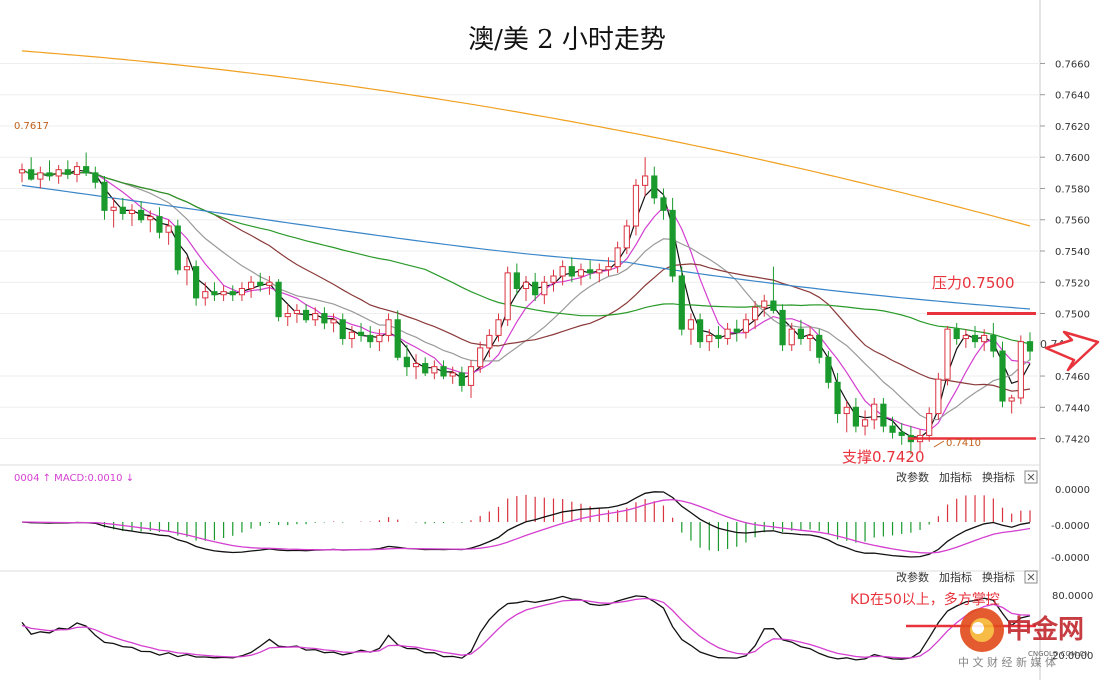 Image resolution: width=1114 pixels, height=680 pixels. What do you see at coordinates (912, 577) in the screenshot?
I see `kd-btn-params: 改参数` at bounding box center [912, 577].